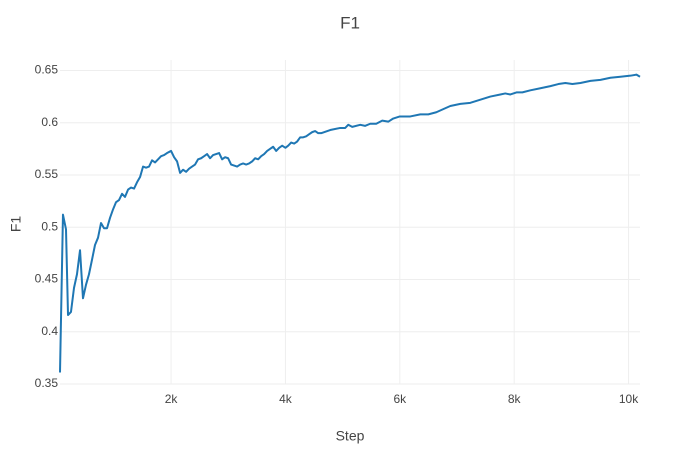  What do you see at coordinates (47, 279) in the screenshot?
I see `y-tick-label: 0.45` at bounding box center [47, 279].